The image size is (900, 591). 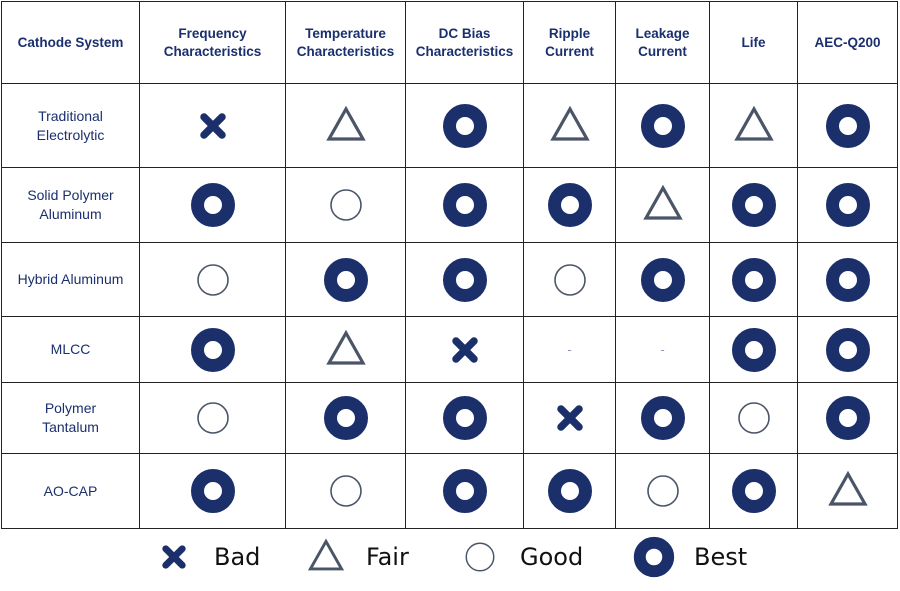 I want to click on dash-mark: -, so click(x=662, y=349).